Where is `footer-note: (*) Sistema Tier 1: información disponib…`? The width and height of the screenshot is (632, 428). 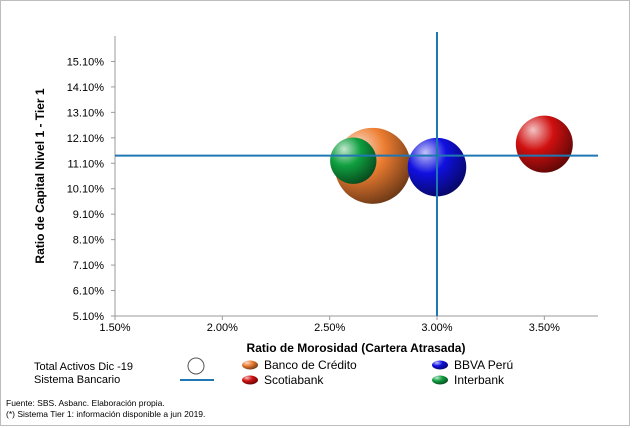
footer-note: (*) Sistema Tier 1: información disponib… is located at coordinates (105, 414).